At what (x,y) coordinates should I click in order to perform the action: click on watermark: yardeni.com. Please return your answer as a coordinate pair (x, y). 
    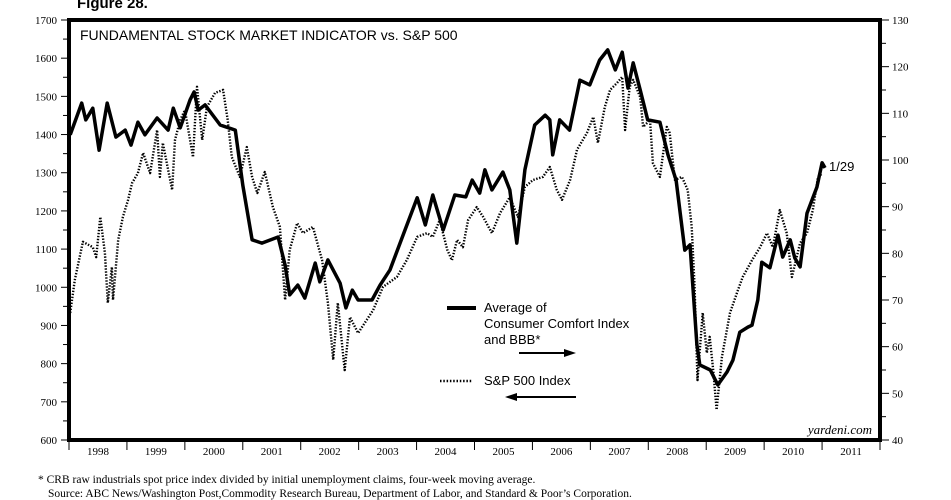
    Looking at the image, I should click on (839, 429).